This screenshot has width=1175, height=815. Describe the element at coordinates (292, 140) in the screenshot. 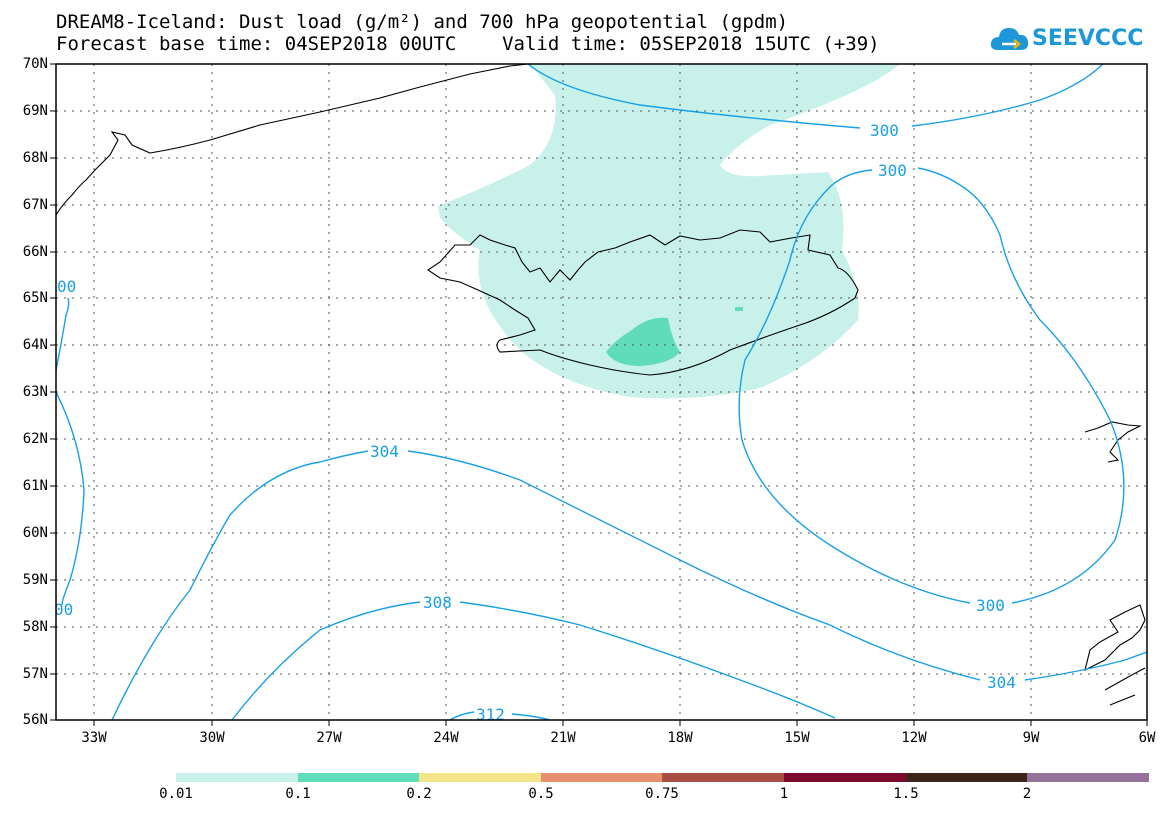

I see `coast-greenland` at that location.